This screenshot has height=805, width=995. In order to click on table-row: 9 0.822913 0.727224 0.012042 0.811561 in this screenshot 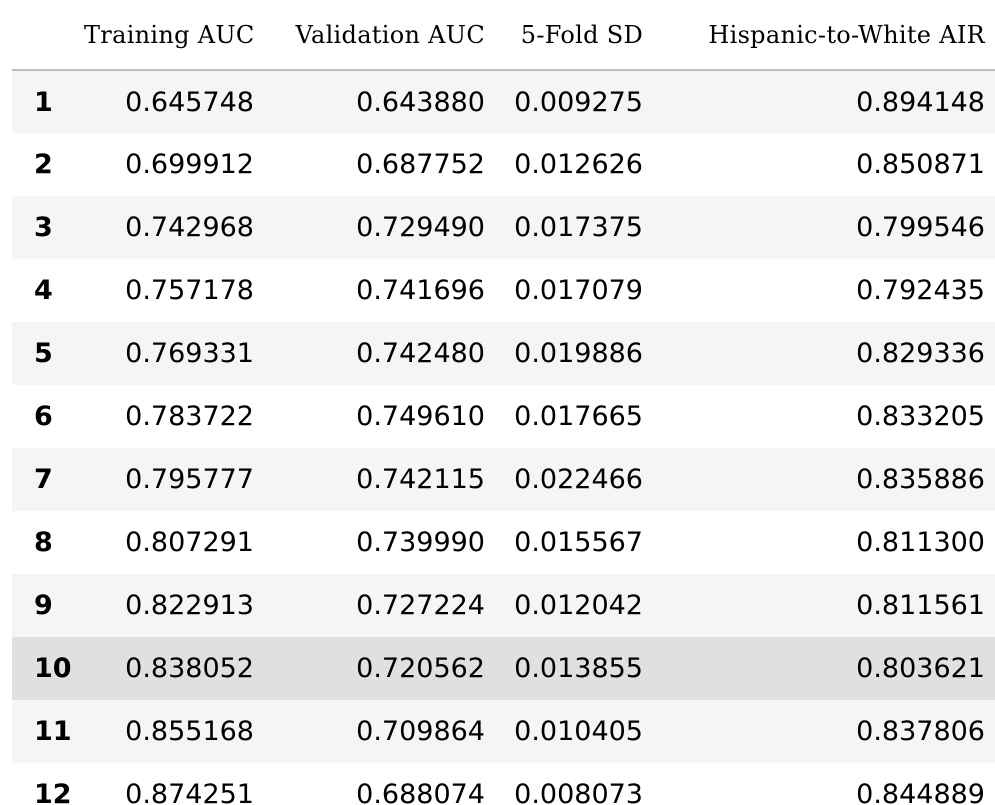, I will do `click(503, 605)`.